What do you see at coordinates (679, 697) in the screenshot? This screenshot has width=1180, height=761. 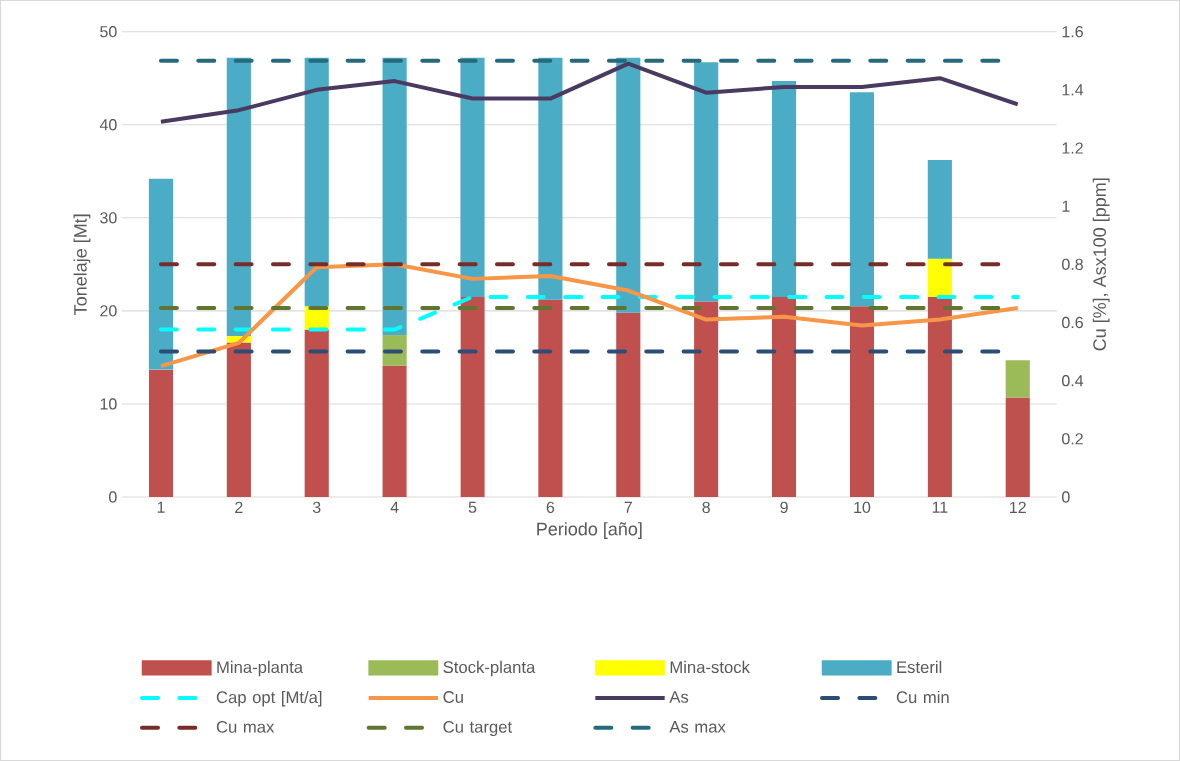 I see `legend-label: As` at bounding box center [679, 697].